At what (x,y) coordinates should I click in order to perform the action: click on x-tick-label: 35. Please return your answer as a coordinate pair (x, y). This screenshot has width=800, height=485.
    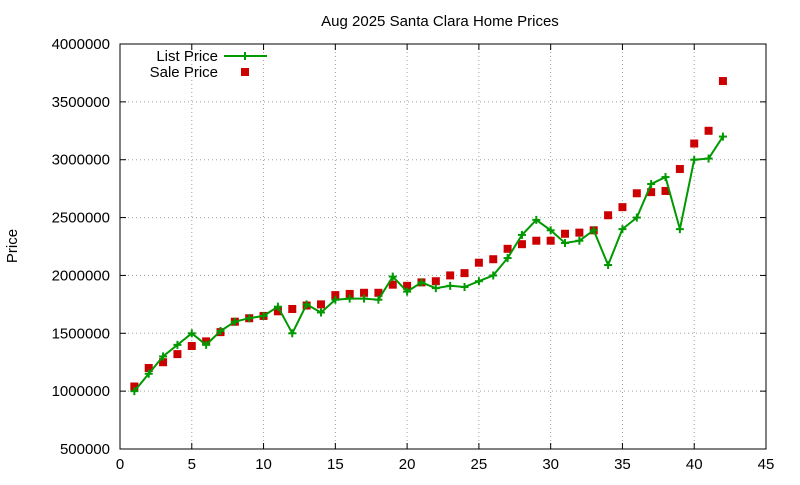
    Looking at the image, I should click on (622, 464).